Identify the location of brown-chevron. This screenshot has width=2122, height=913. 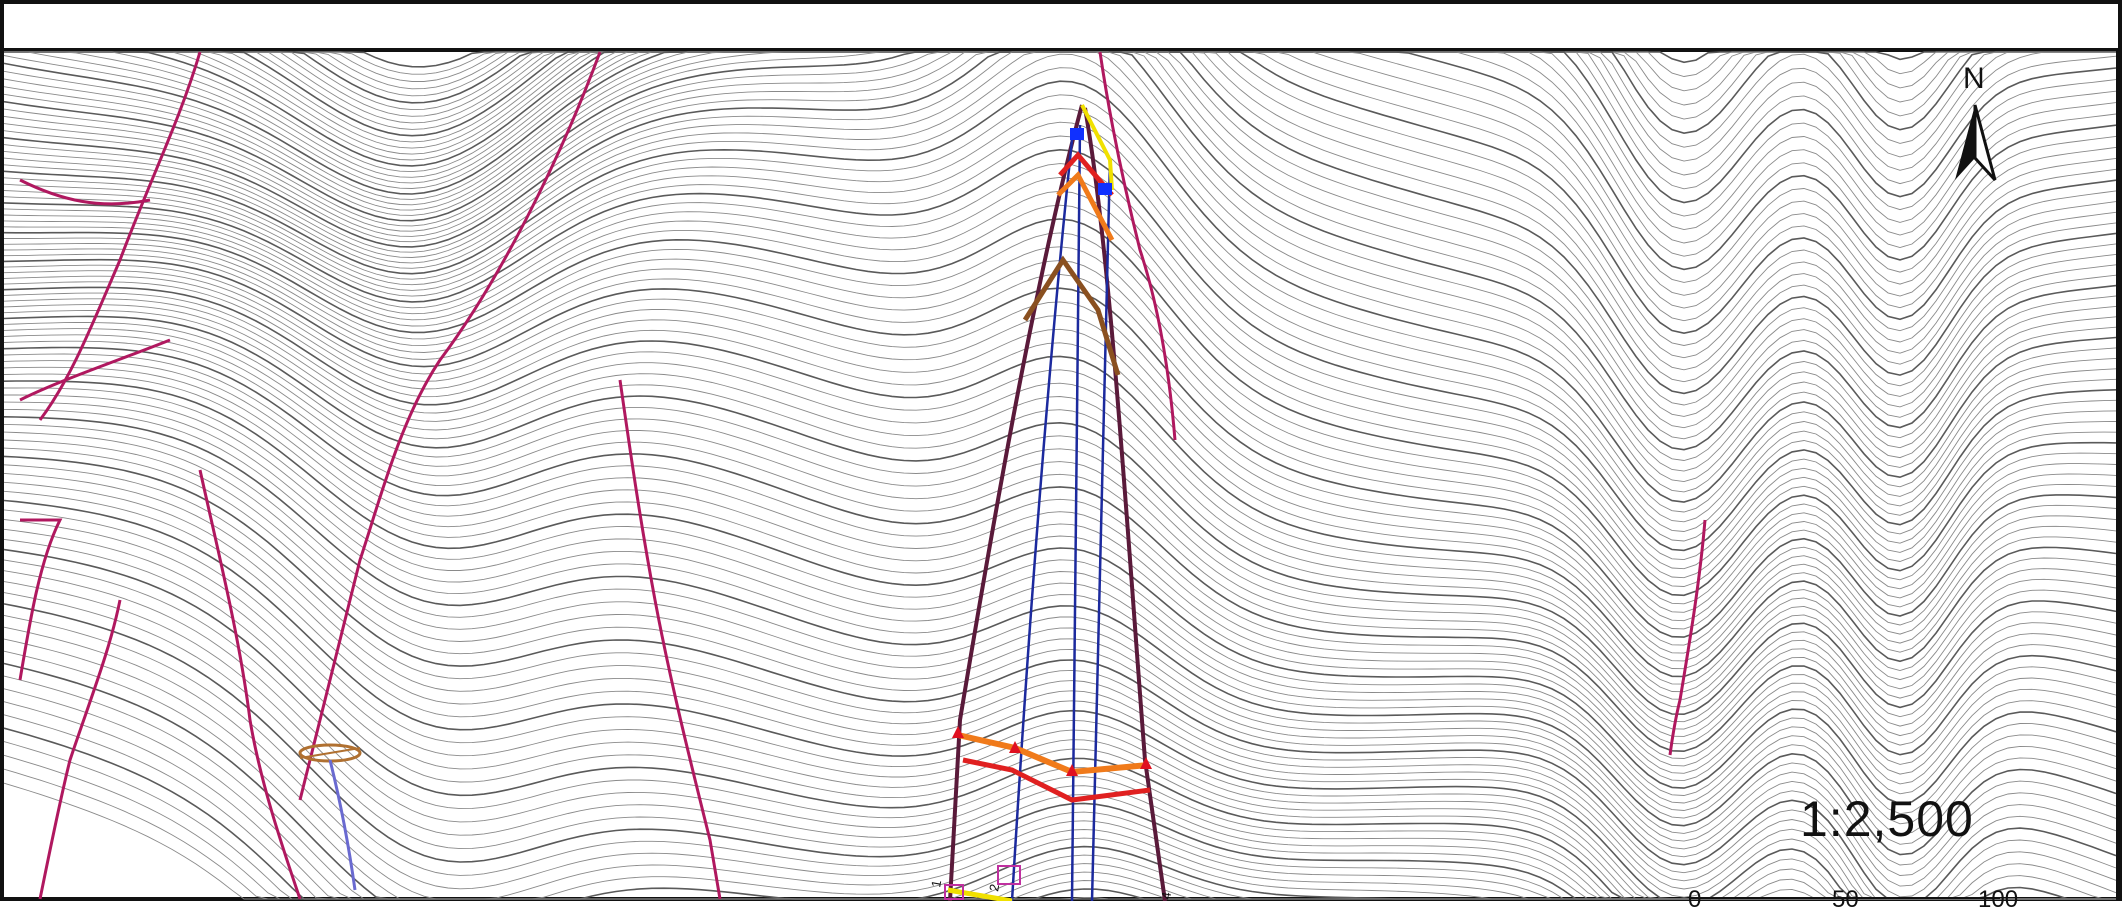
(1071, 315).